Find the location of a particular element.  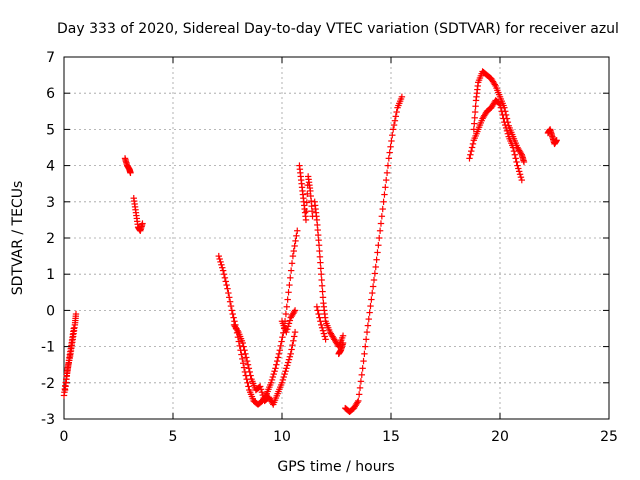

x-tick-label: 15 is located at coordinates (391, 437).